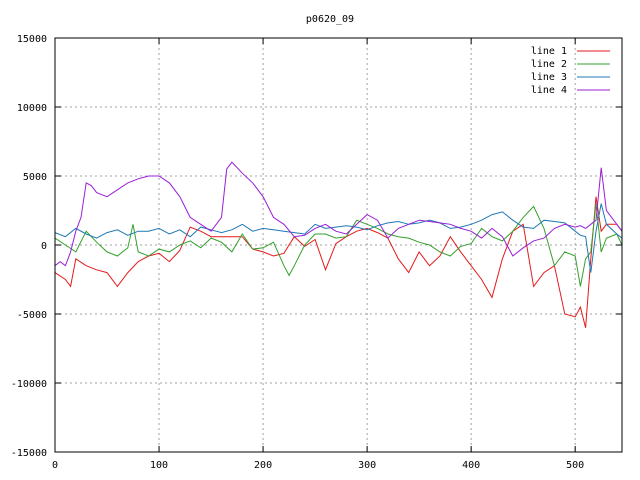 This screenshot has width=640, height=480. I want to click on y-tick-label: -10000, so click(29, 384).